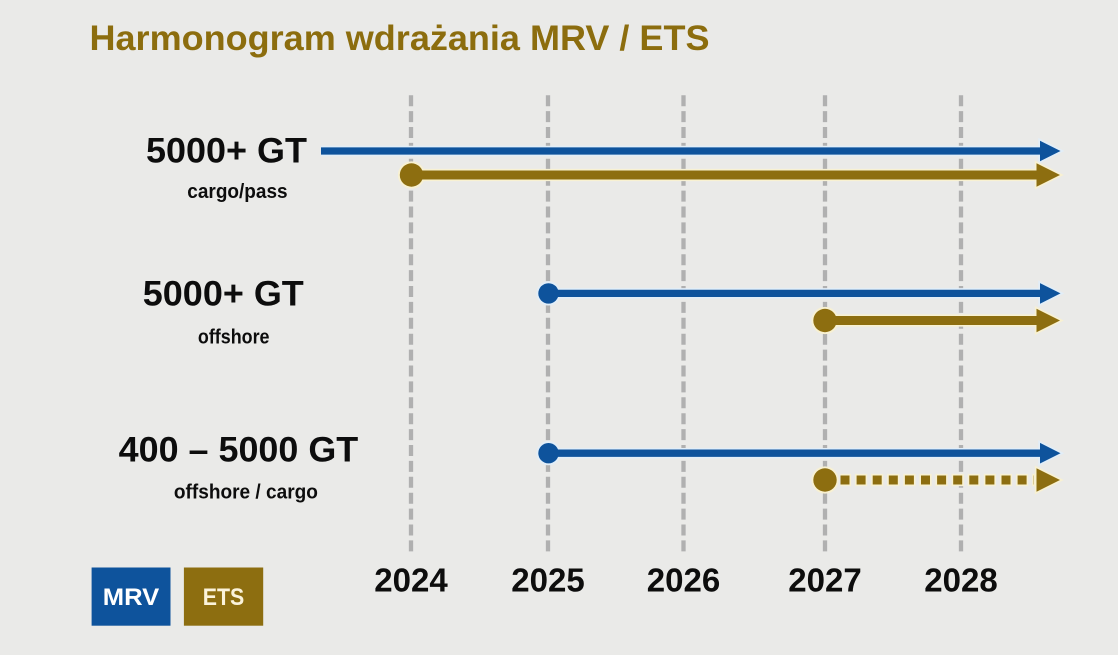  What do you see at coordinates (684, 580) in the screenshot?
I see `svg-text: 2026` at bounding box center [684, 580].